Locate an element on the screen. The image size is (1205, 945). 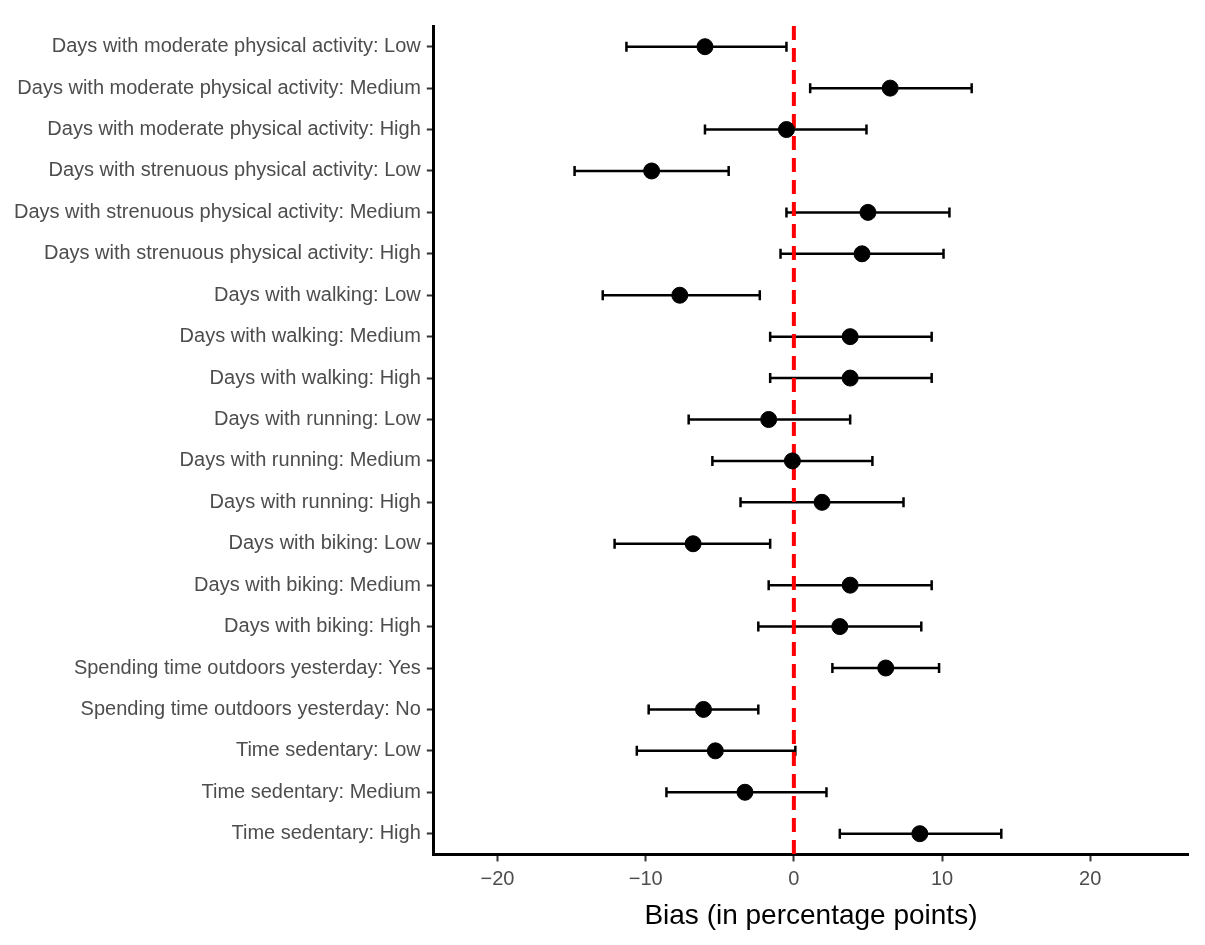
x-tick-label: 10 is located at coordinates (942, 877).